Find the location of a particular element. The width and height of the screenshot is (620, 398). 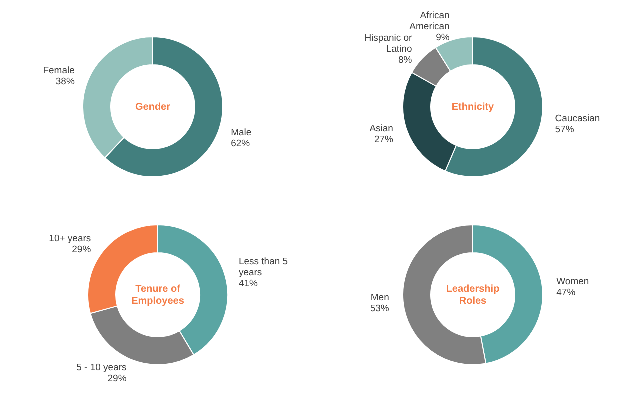

data-label: 8% is located at coordinates (405, 60).